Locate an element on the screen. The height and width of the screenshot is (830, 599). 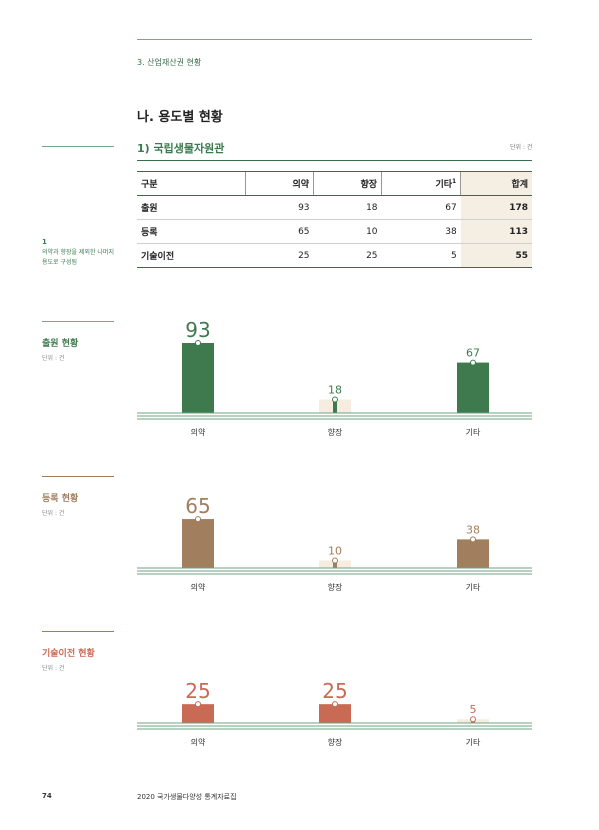
table-header-label: 기타 is located at coordinates (443, 185).